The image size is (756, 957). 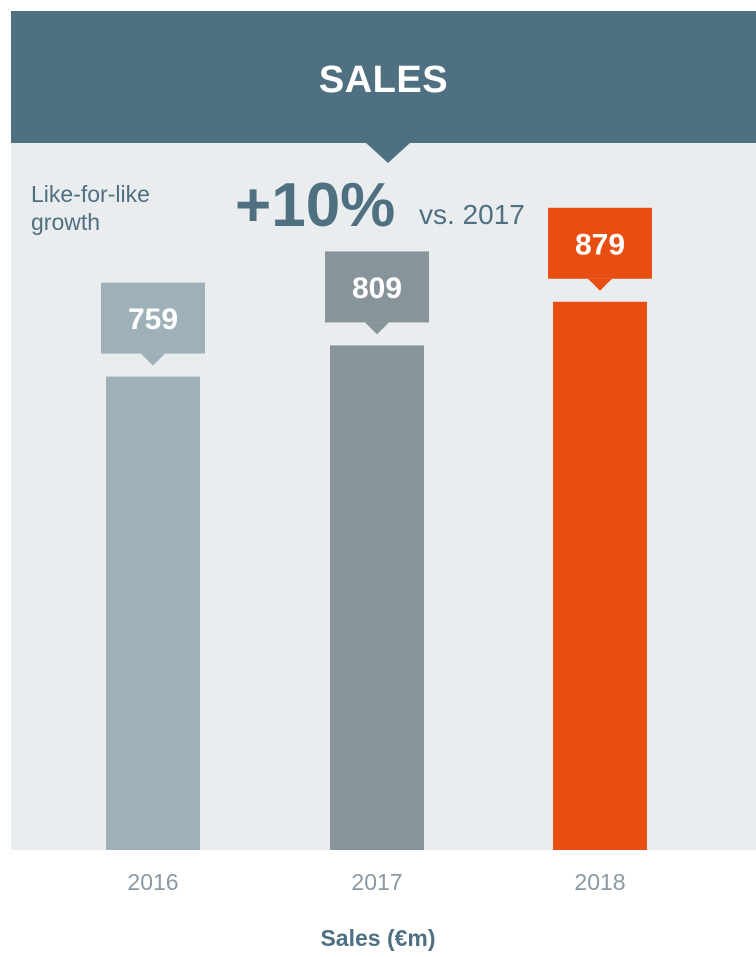 I want to click on data-label-box-2017, so click(x=377, y=287).